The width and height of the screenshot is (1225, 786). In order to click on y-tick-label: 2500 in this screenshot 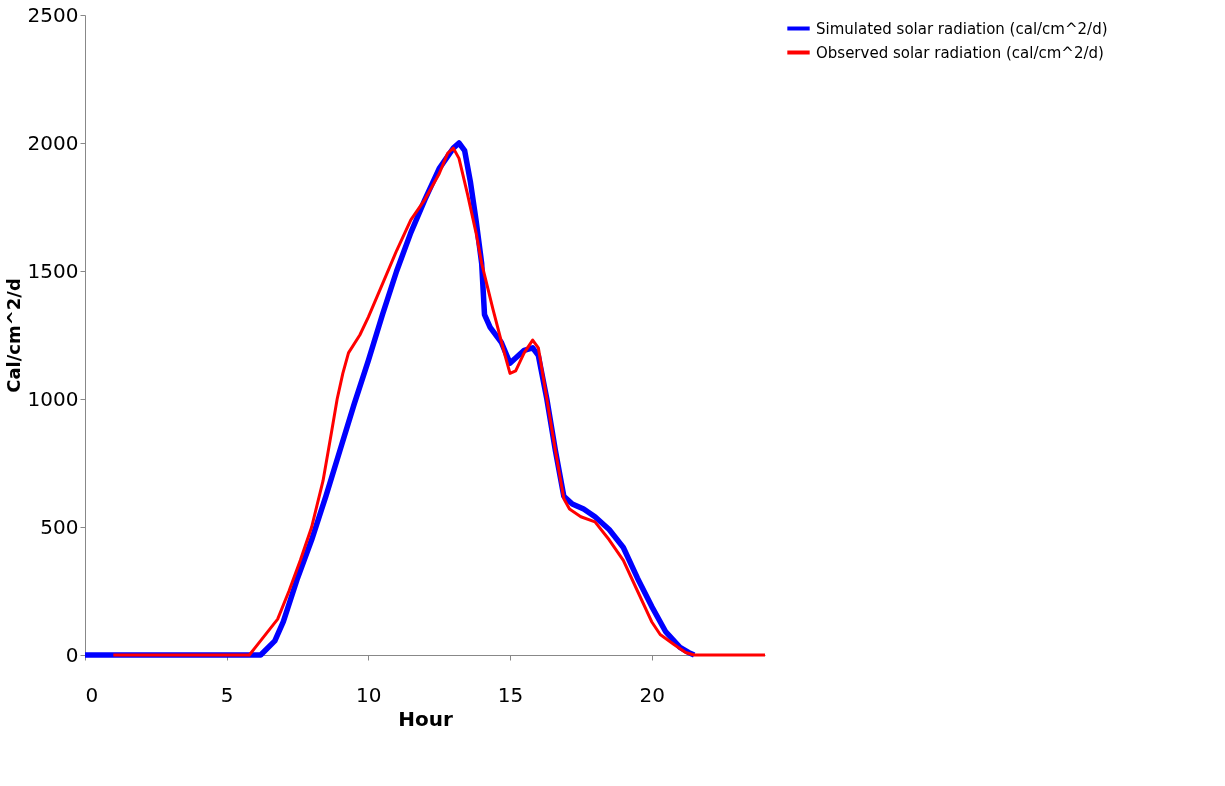, I will do `click(53, 14)`.